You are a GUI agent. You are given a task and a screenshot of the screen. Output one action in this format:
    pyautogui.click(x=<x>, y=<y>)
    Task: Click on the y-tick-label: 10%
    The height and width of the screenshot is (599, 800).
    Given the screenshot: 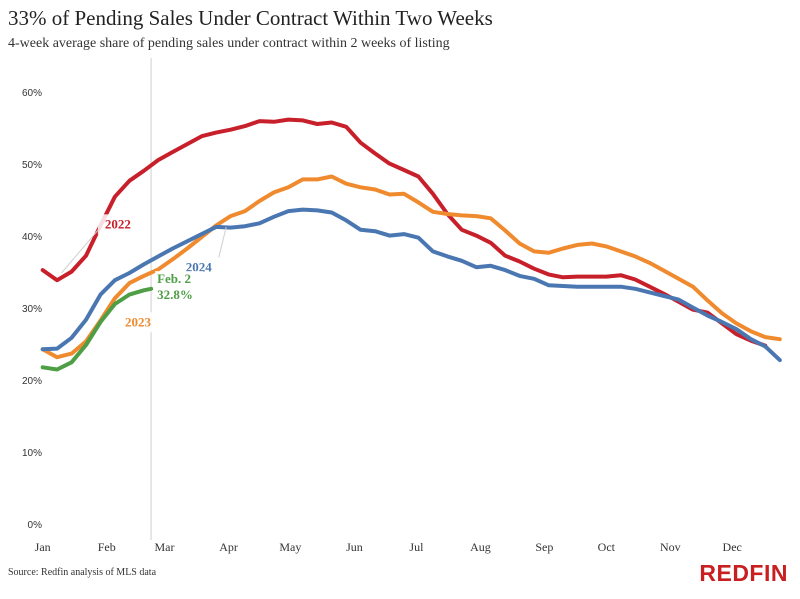 What is the action you would take?
    pyautogui.click(x=32, y=453)
    